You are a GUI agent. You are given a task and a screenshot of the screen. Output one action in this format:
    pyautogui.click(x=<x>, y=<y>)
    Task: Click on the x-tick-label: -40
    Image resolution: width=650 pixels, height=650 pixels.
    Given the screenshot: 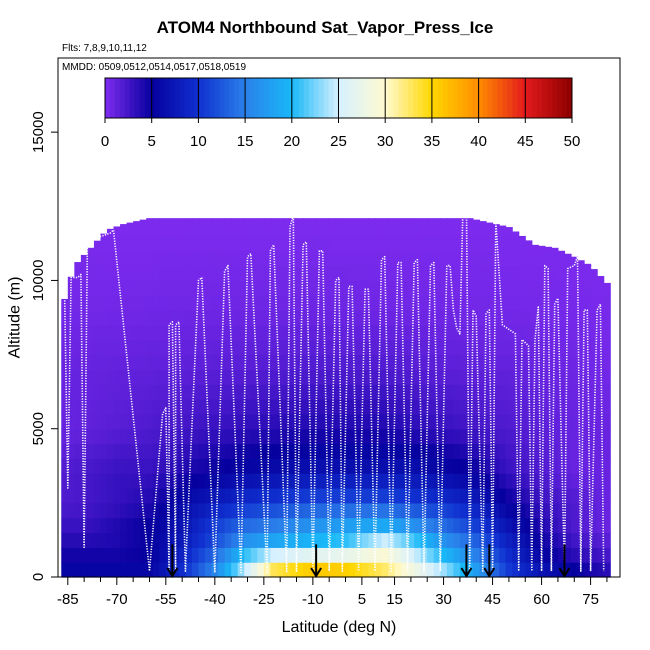 What is the action you would take?
    pyautogui.click(x=215, y=599)
    